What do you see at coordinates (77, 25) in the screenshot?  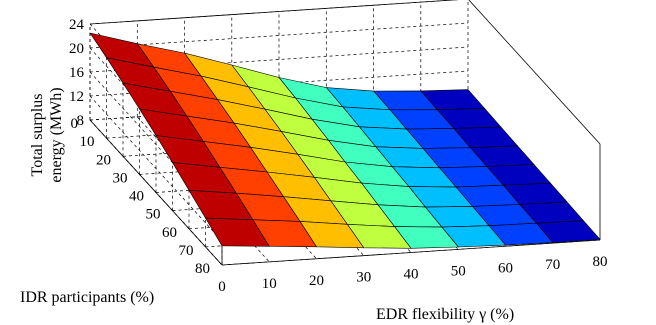 I see `z-tick-label: 24` at bounding box center [77, 25].